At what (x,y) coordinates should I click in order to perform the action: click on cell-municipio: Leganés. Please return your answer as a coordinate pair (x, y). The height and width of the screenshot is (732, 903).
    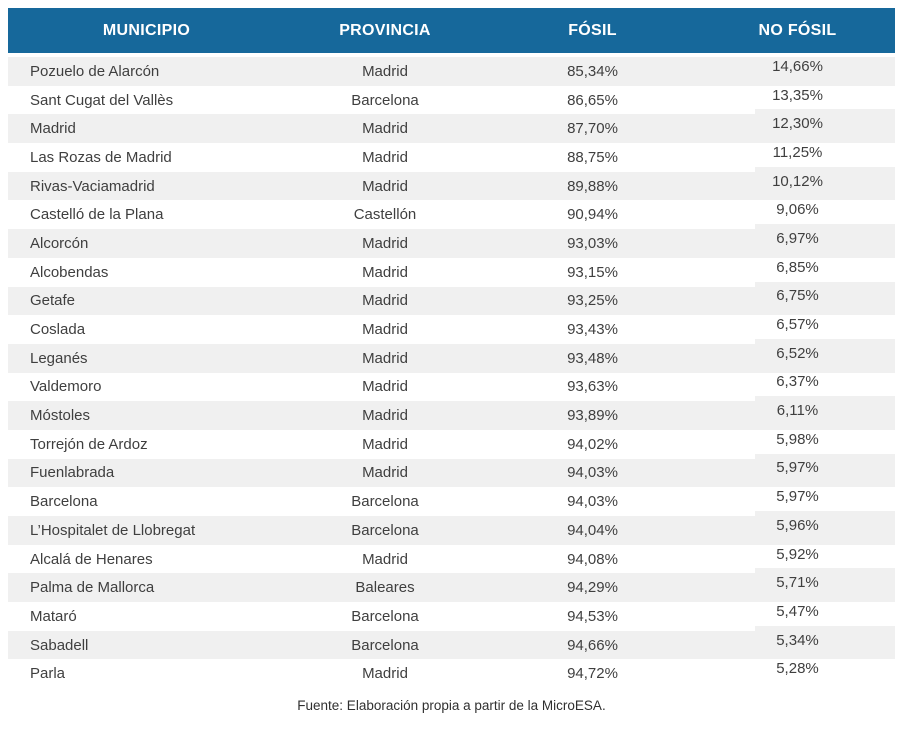
    Looking at the image, I should click on (146, 358).